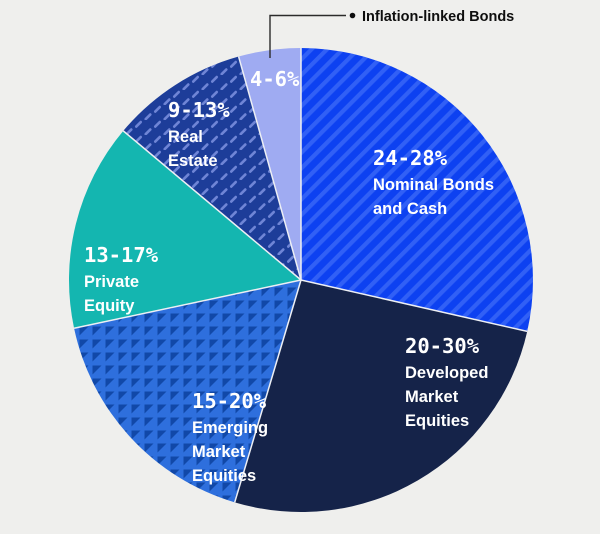 This screenshot has width=600, height=534. Describe the element at coordinates (432, 397) in the screenshot. I see `developed-market-equities-label-line: Market` at that location.